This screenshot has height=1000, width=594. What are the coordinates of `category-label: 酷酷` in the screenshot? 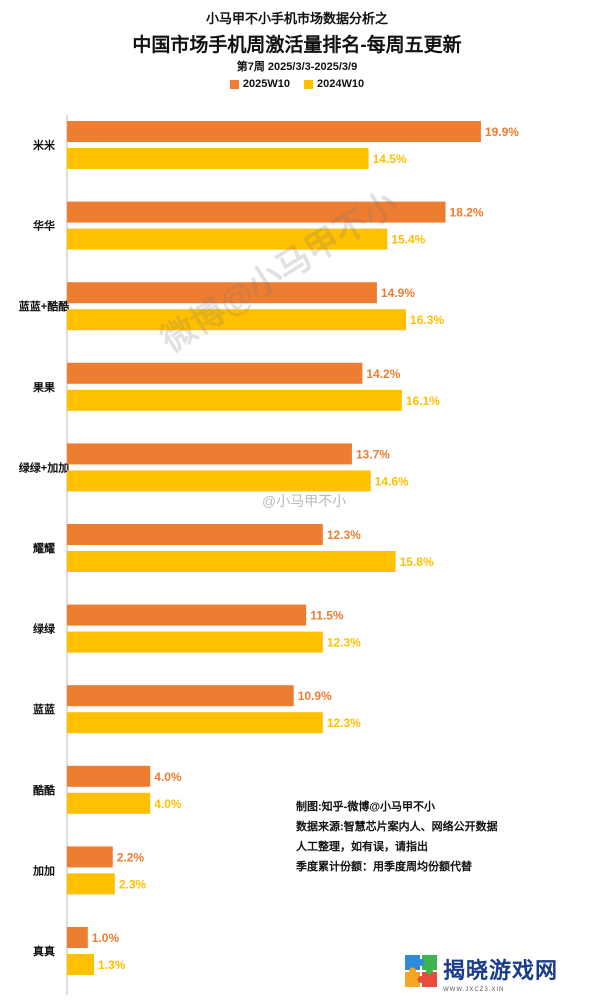 It's located at (44, 790).